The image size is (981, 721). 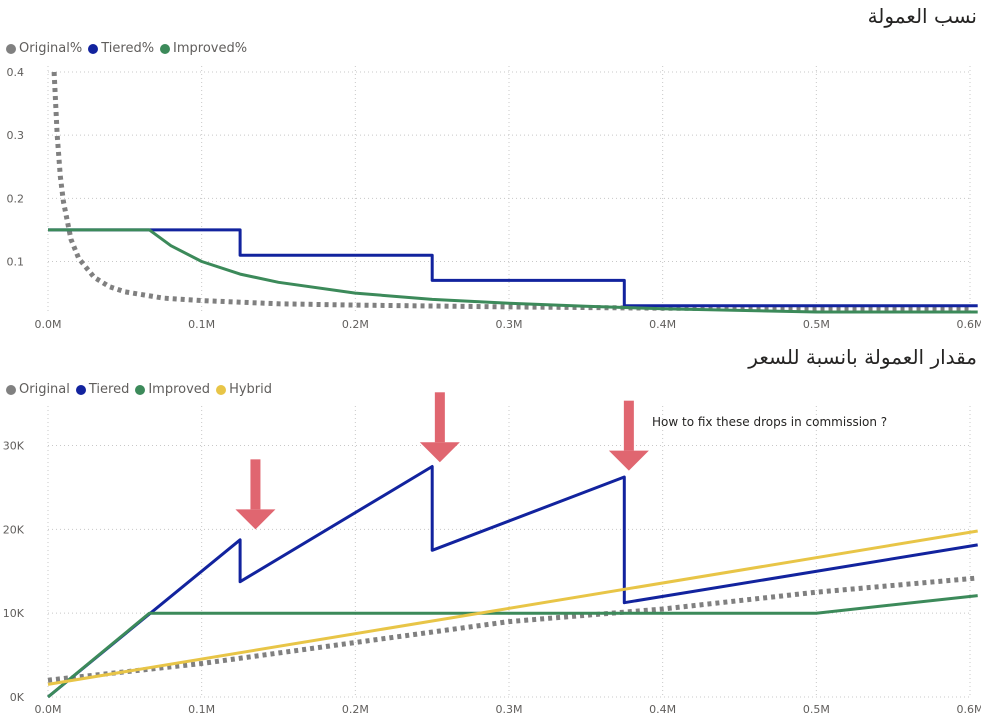 What do you see at coordinates (16, 198) in the screenshot?
I see `y-tick-label: 0.2` at bounding box center [16, 198].